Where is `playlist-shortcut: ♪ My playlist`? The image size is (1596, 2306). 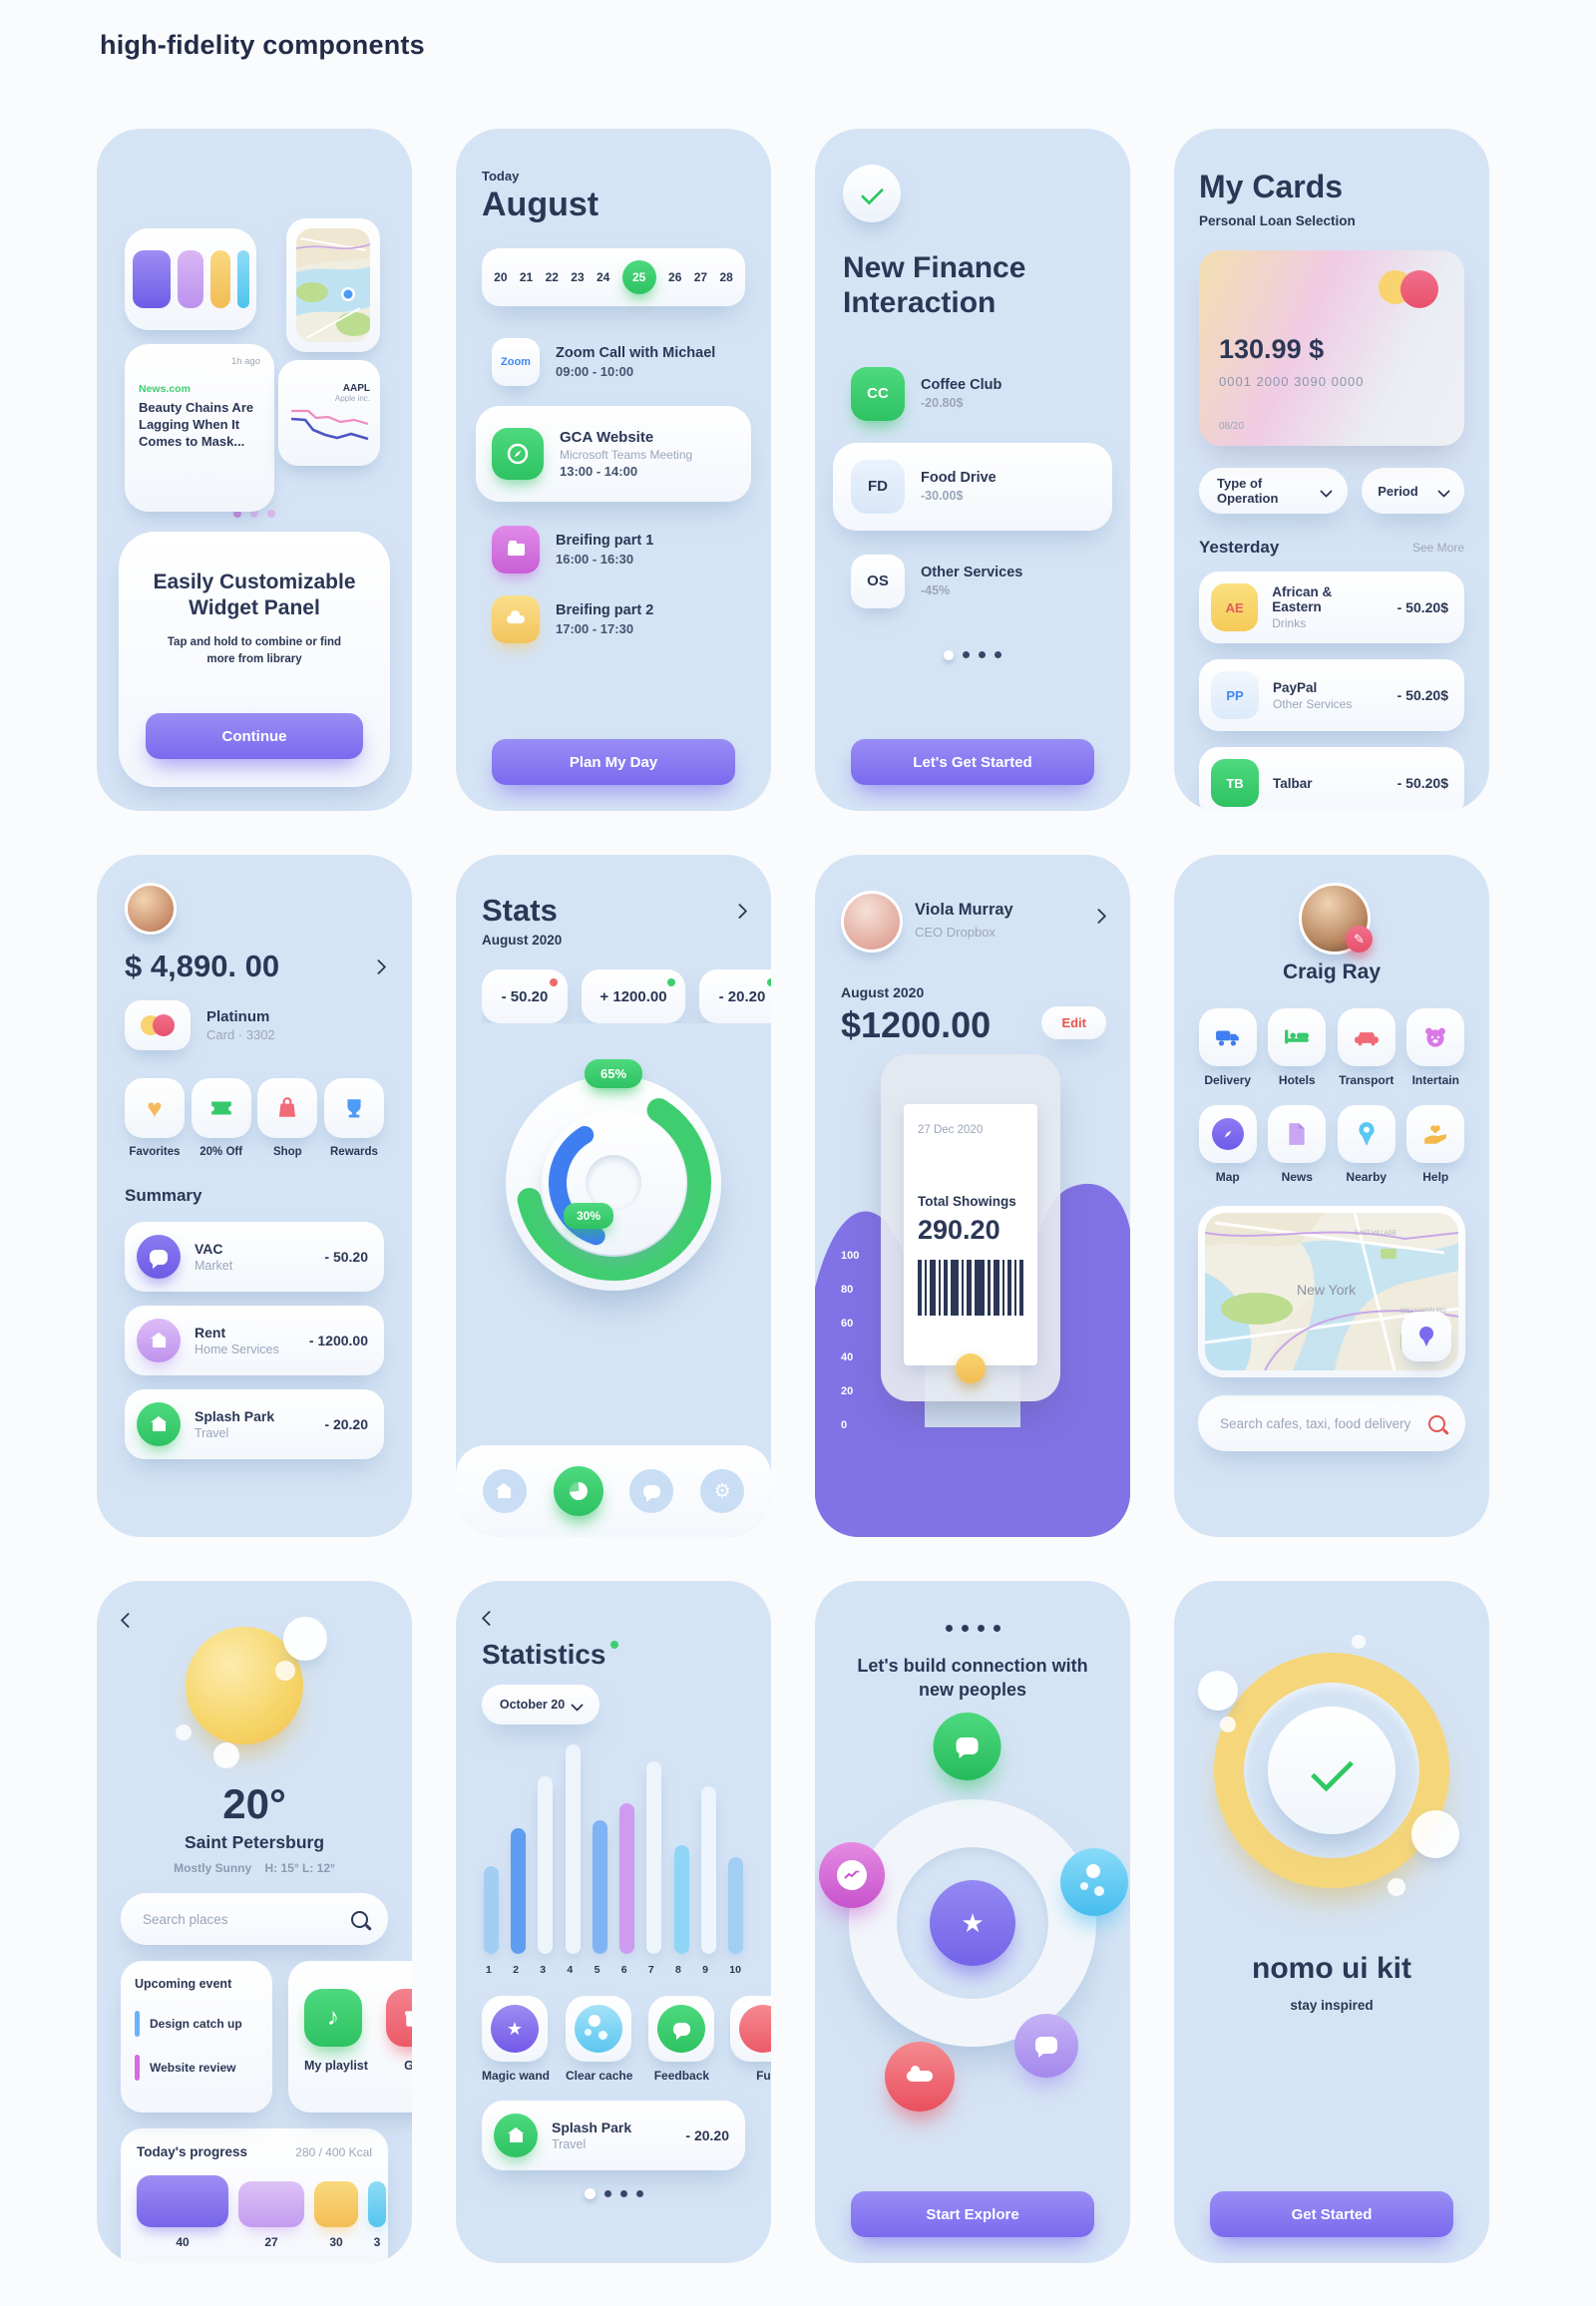
playlist-shortcut: ♪ My playlist is located at coordinates (336, 2037).